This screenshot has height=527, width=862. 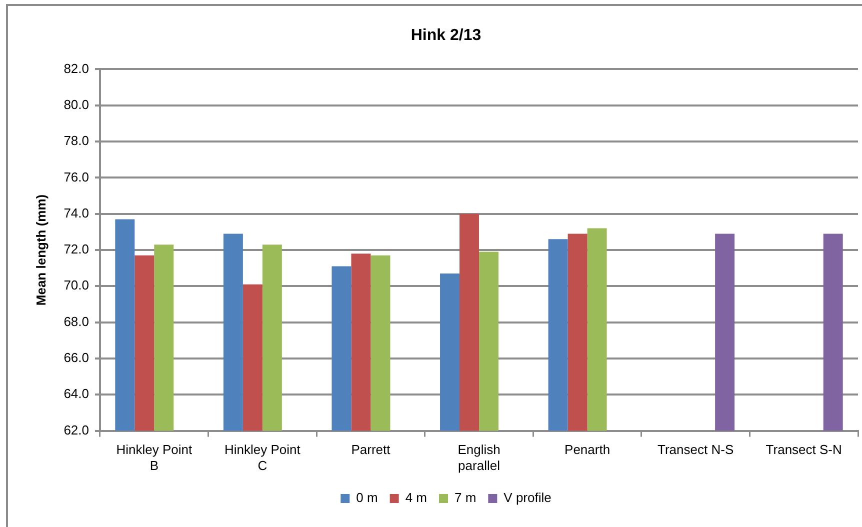 What do you see at coordinates (76, 176) in the screenshot?
I see `y-tick-label: 76.0` at bounding box center [76, 176].